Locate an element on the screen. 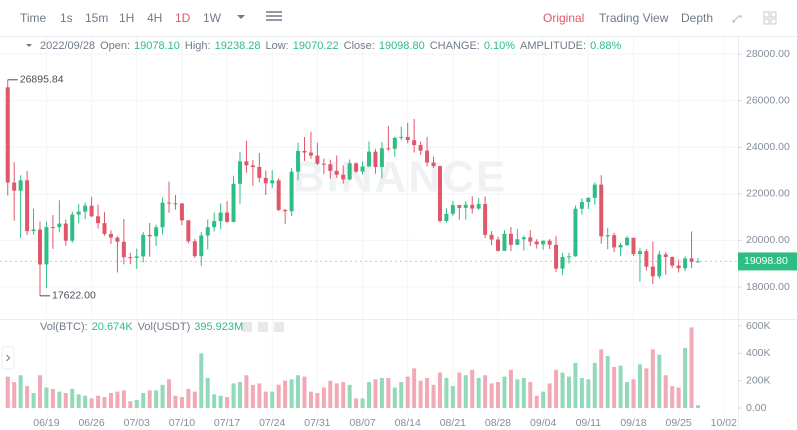 This screenshot has width=797, height=430. legend-row: Vol(BTC): 20.674K Vol(USDT) 395.923M is located at coordinates (141, 327).